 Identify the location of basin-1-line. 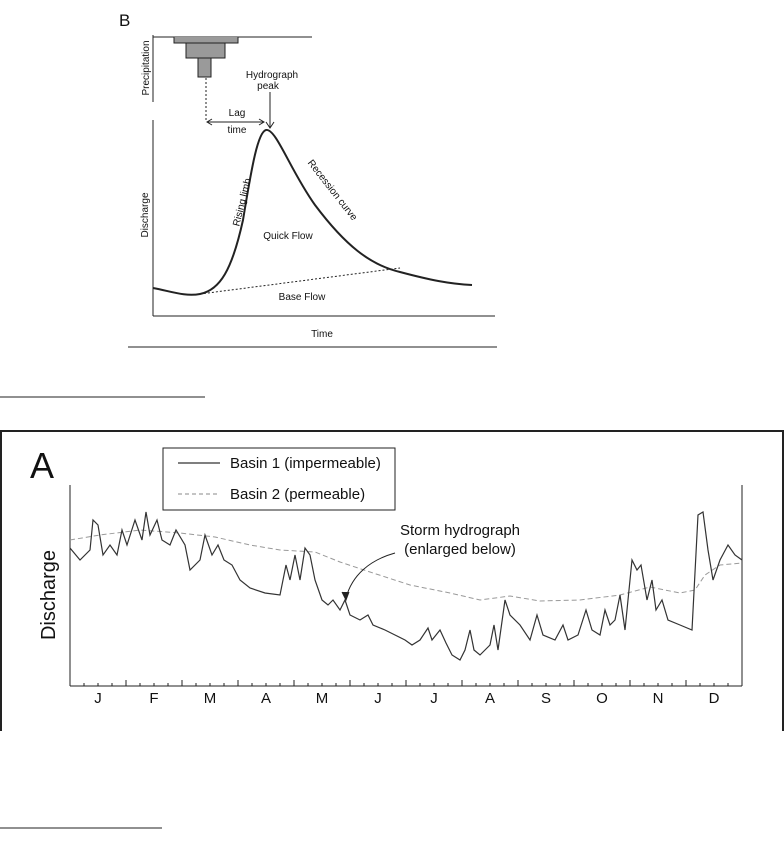
(406, 586).